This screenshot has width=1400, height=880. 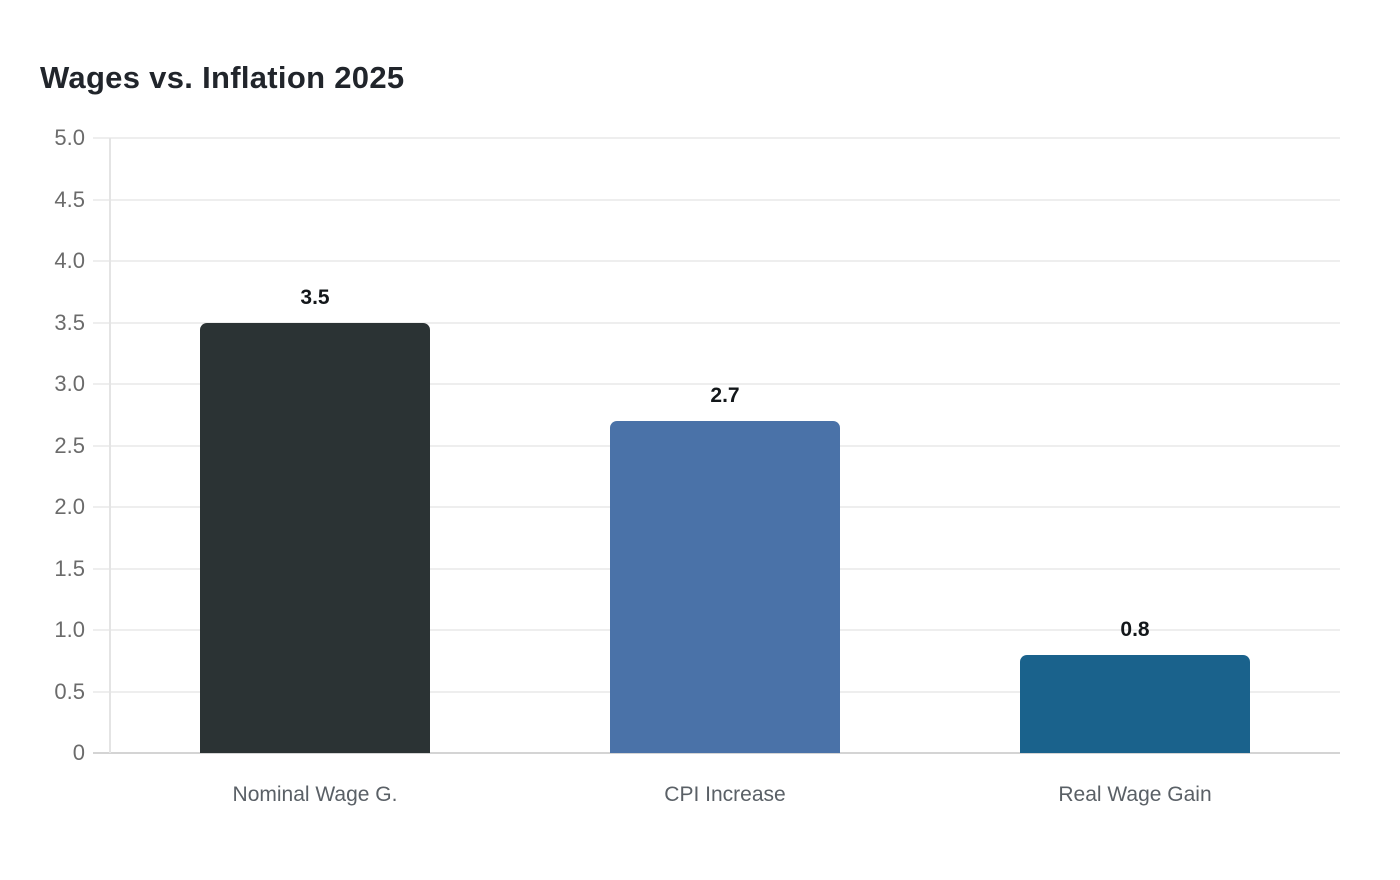 What do you see at coordinates (315, 297) in the screenshot?
I see `bar-value-label: 3.5` at bounding box center [315, 297].